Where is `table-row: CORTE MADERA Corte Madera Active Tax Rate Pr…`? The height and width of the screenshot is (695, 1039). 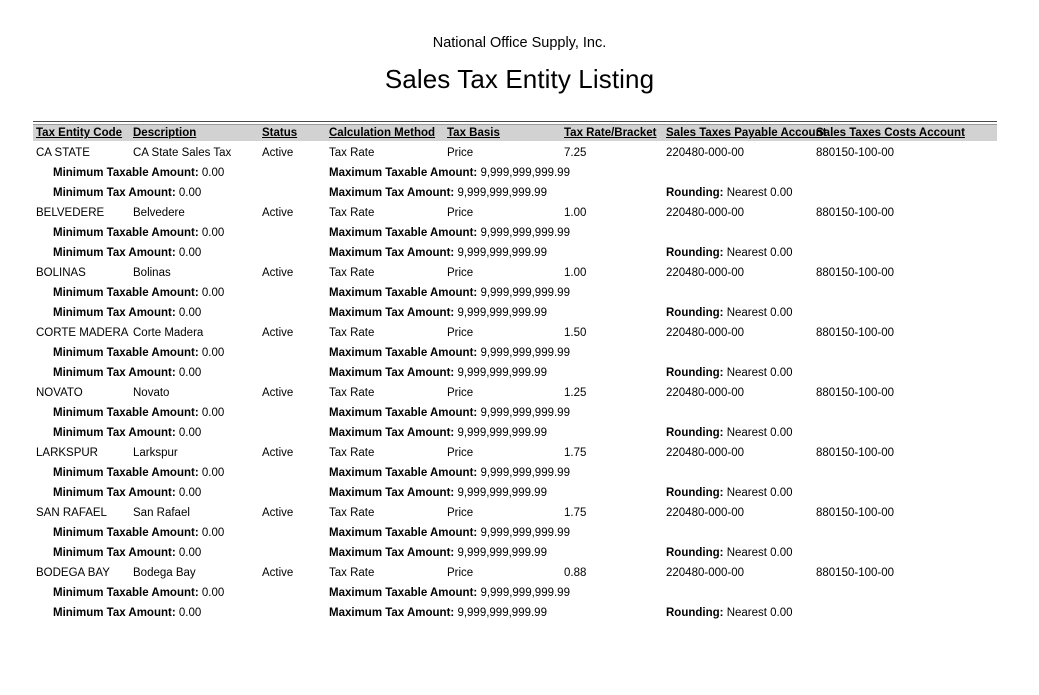
table-row: CORTE MADERA Corte Madera Active Tax Rate Pr… is located at coordinates (515, 355).